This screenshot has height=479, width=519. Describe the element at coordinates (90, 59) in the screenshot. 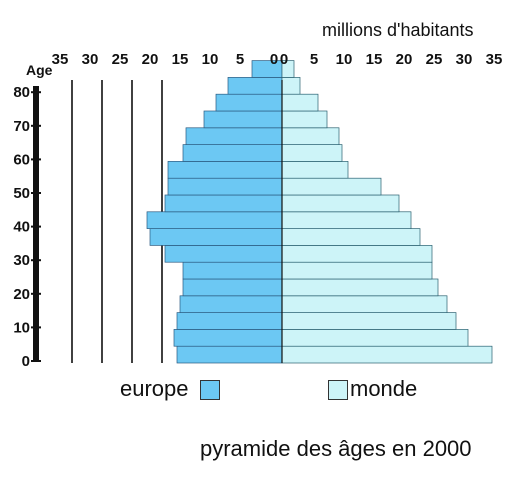

I see `x-tick-left-30: 30` at that location.